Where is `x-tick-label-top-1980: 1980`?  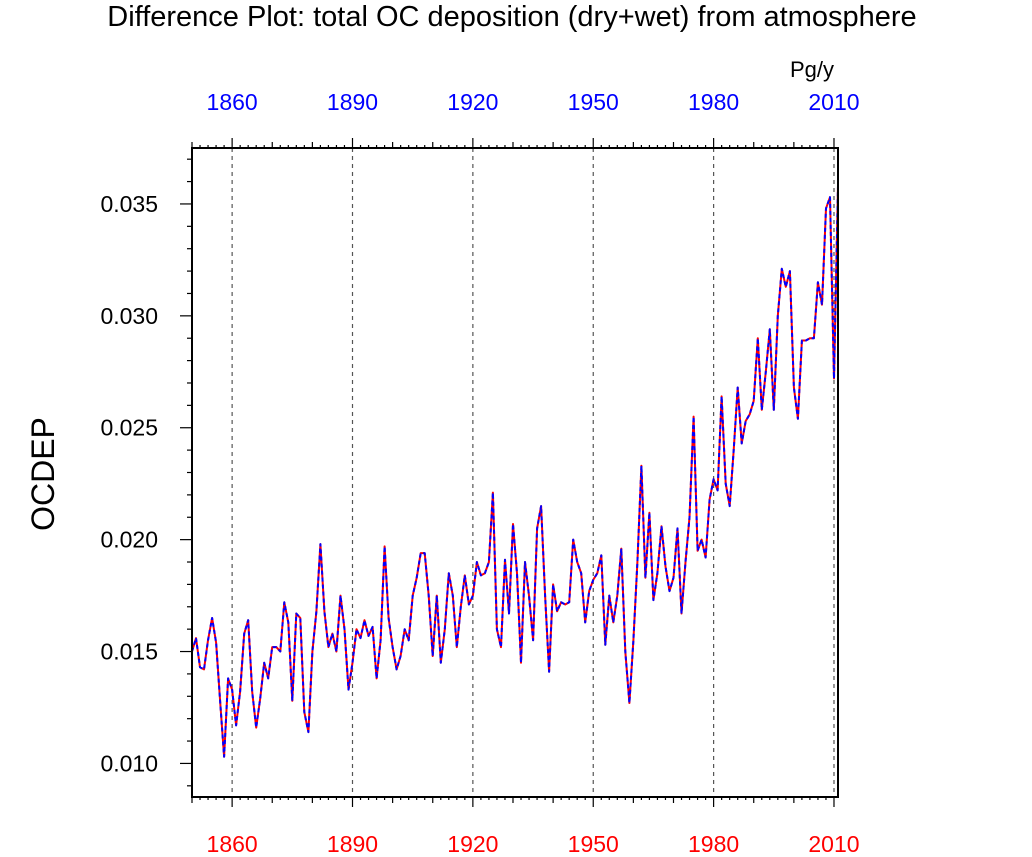 x-tick-label-top-1980: 1980 is located at coordinates (713, 102).